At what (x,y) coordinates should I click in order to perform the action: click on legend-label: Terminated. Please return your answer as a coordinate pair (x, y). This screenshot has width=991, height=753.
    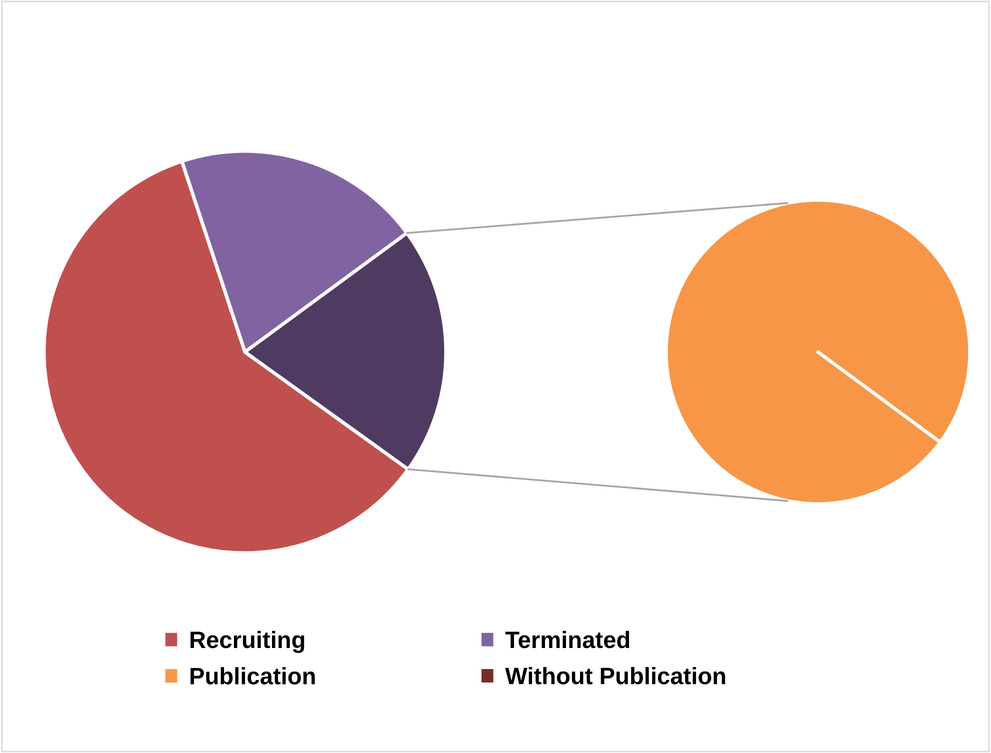
    Looking at the image, I should click on (567, 639).